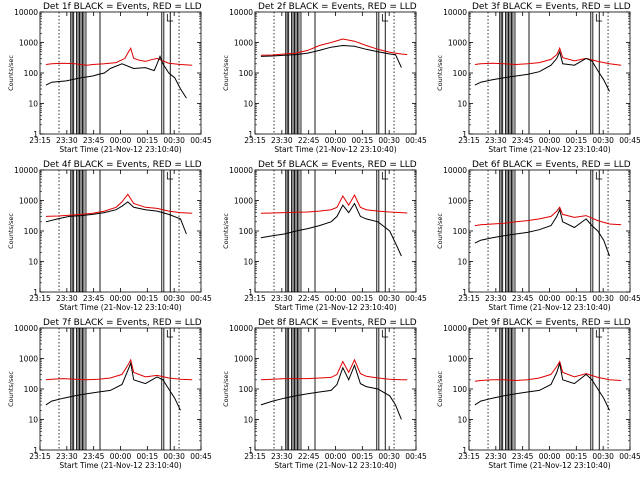 The width and height of the screenshot is (640, 480). What do you see at coordinates (337, 323) in the screenshot?
I see `panel-title: Det 8f BLACK = Events, RED = LLD` at bounding box center [337, 323].